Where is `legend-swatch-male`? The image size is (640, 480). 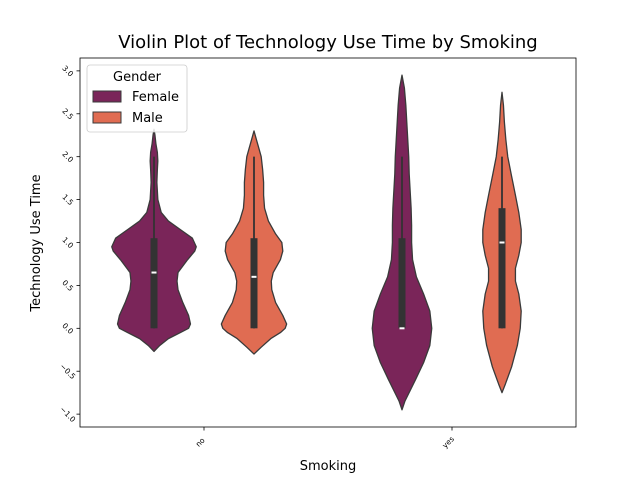
legend-swatch-male is located at coordinates (107, 117).